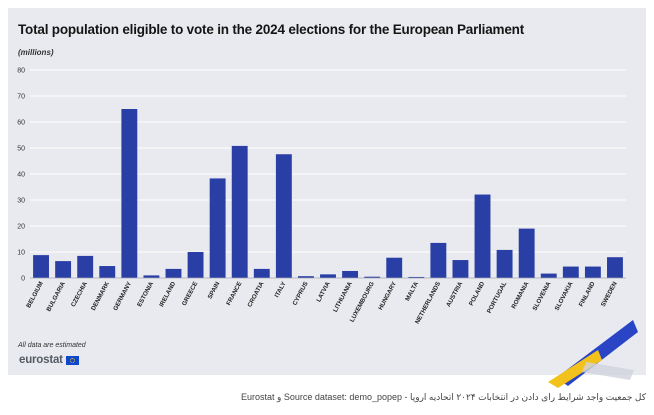 This screenshot has width=654, height=415. I want to click on y-tick-label: 0, so click(23, 279).